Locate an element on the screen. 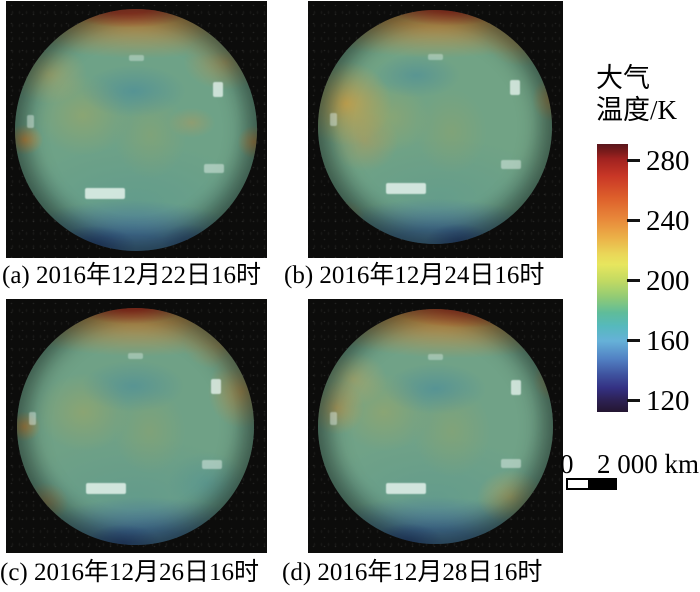 The image size is (700, 592). globe-map-c is located at coordinates (135, 426).